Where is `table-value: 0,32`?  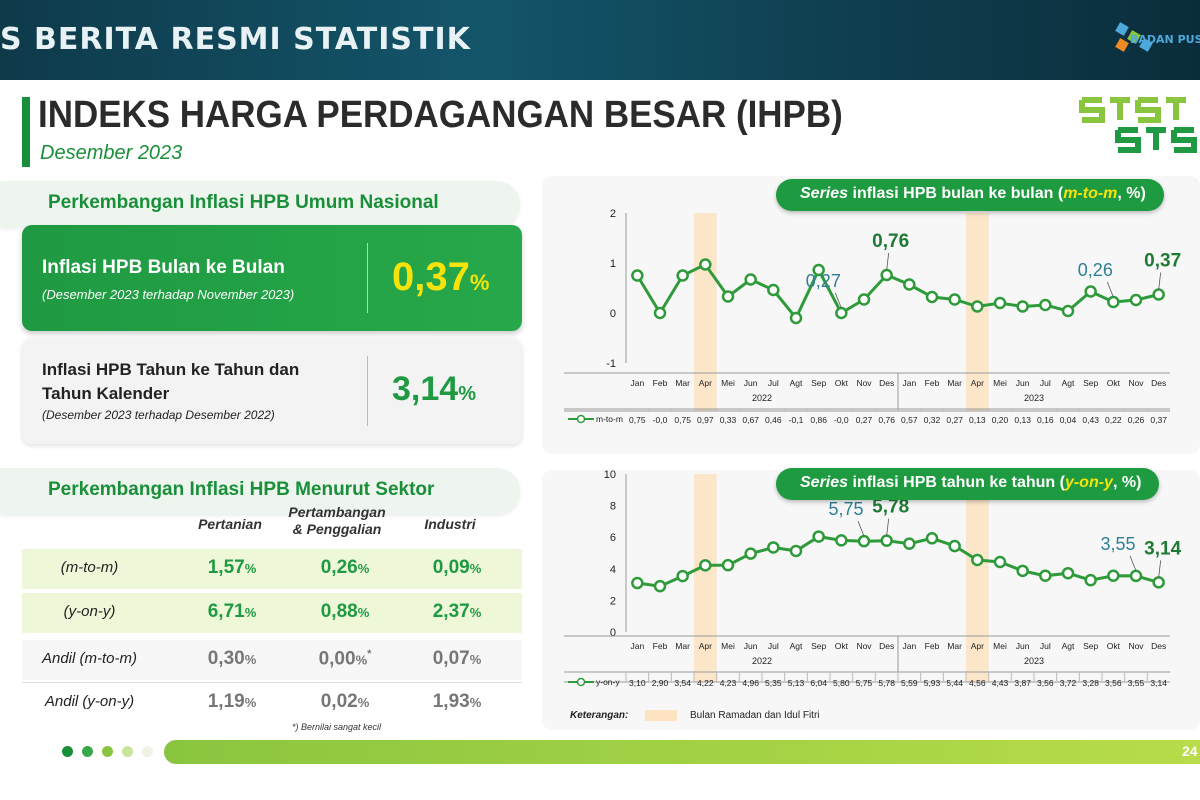 table-value: 0,32 is located at coordinates (932, 420).